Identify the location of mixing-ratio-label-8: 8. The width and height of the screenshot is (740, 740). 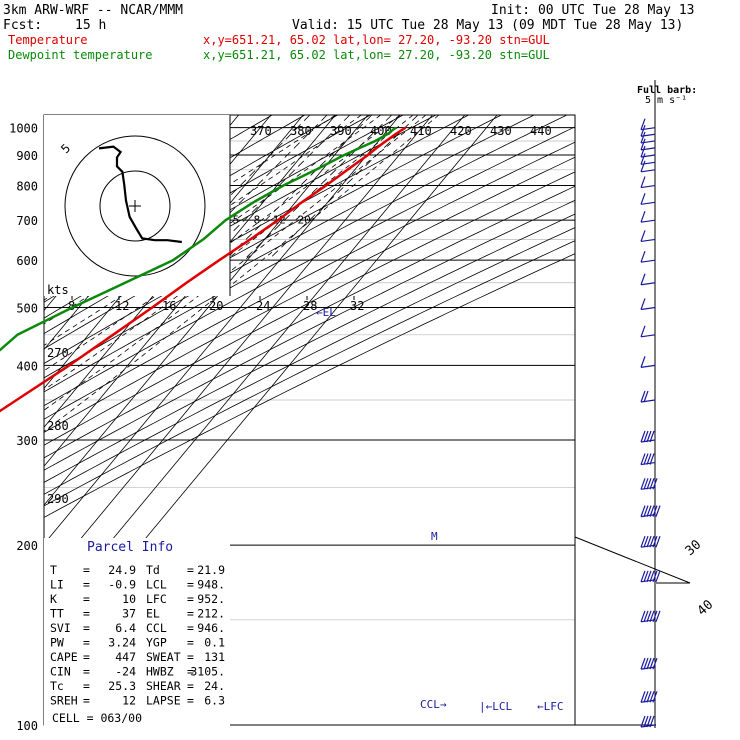
(257, 220).